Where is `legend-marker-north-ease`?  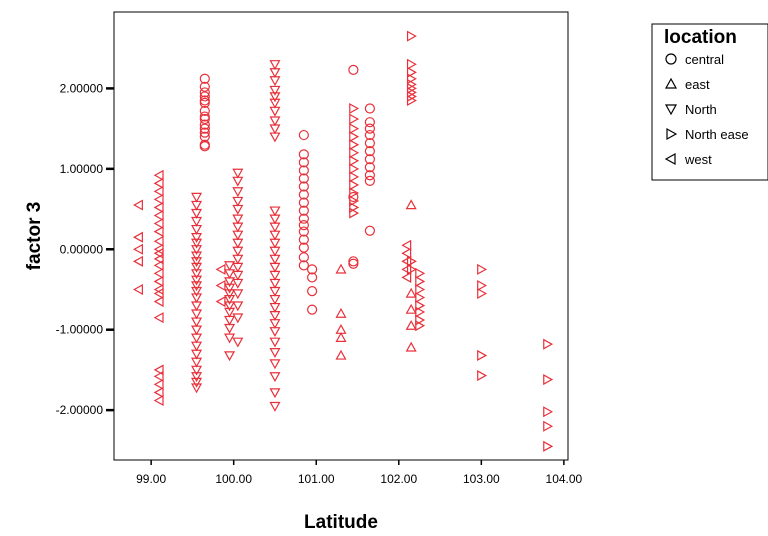
legend-marker-north-ease is located at coordinates (672, 134).